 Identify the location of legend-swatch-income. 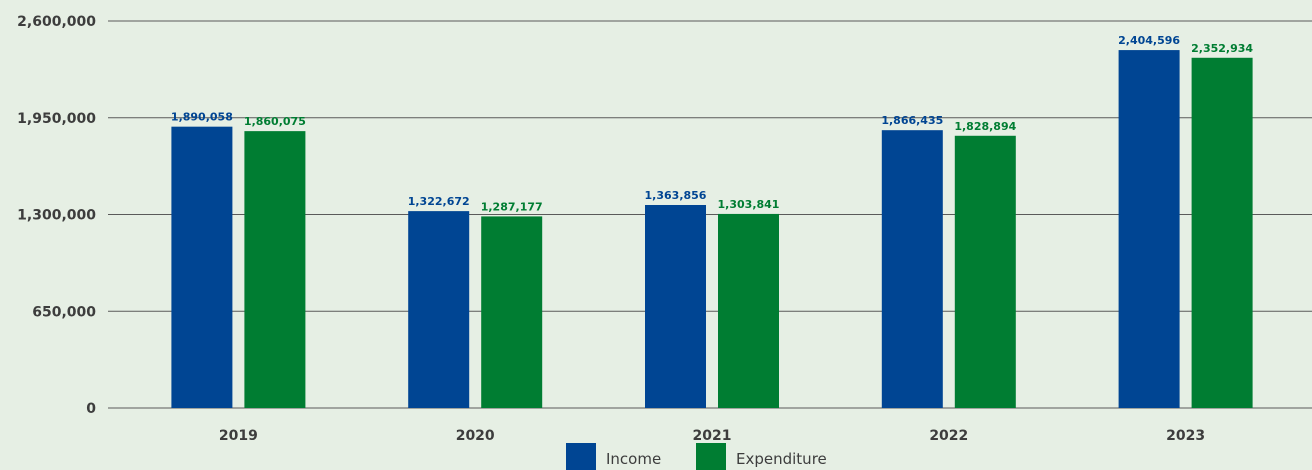
(581, 456).